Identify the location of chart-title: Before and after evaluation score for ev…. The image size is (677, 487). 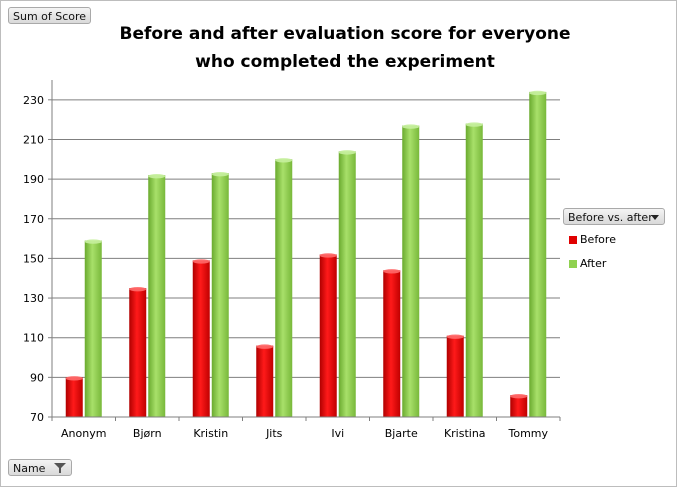
(345, 48).